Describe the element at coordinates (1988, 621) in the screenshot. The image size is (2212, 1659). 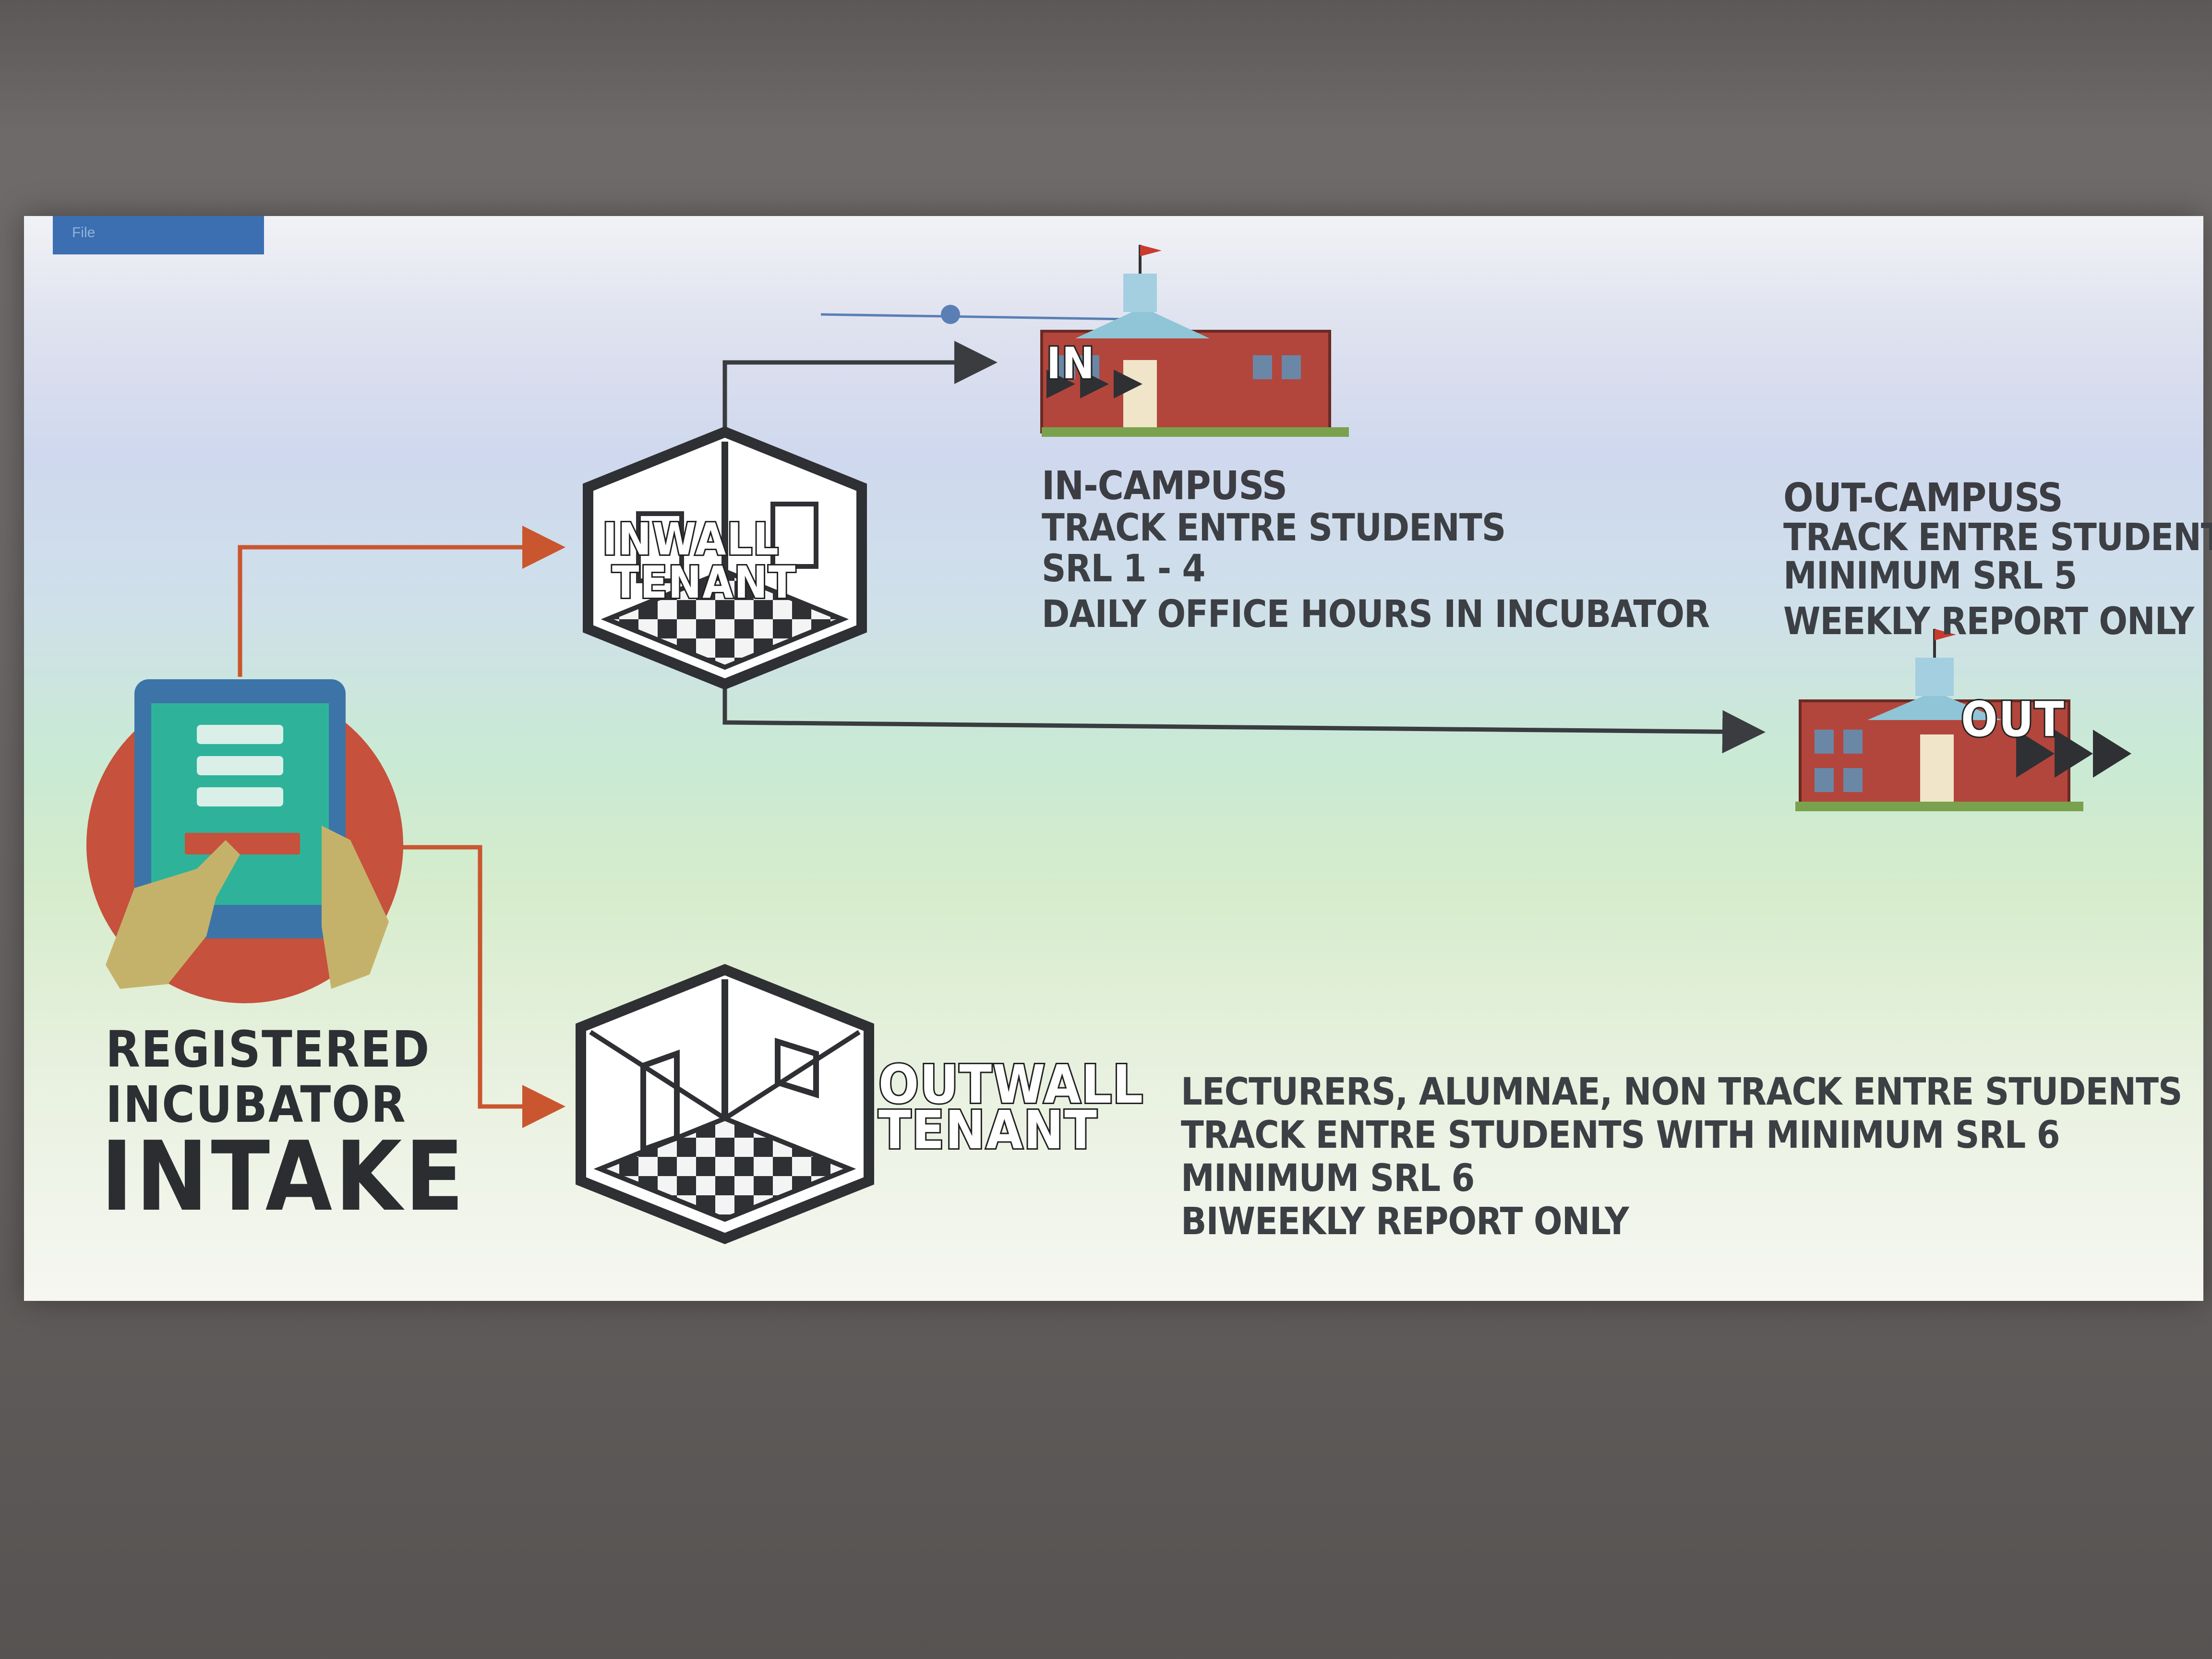
I see `out-campus-detail: WEEKLY REPORT ONLY` at that location.